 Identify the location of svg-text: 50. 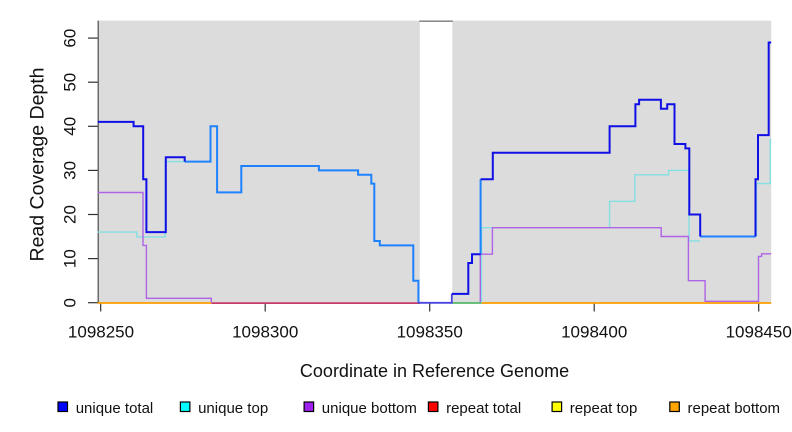
(69, 82).